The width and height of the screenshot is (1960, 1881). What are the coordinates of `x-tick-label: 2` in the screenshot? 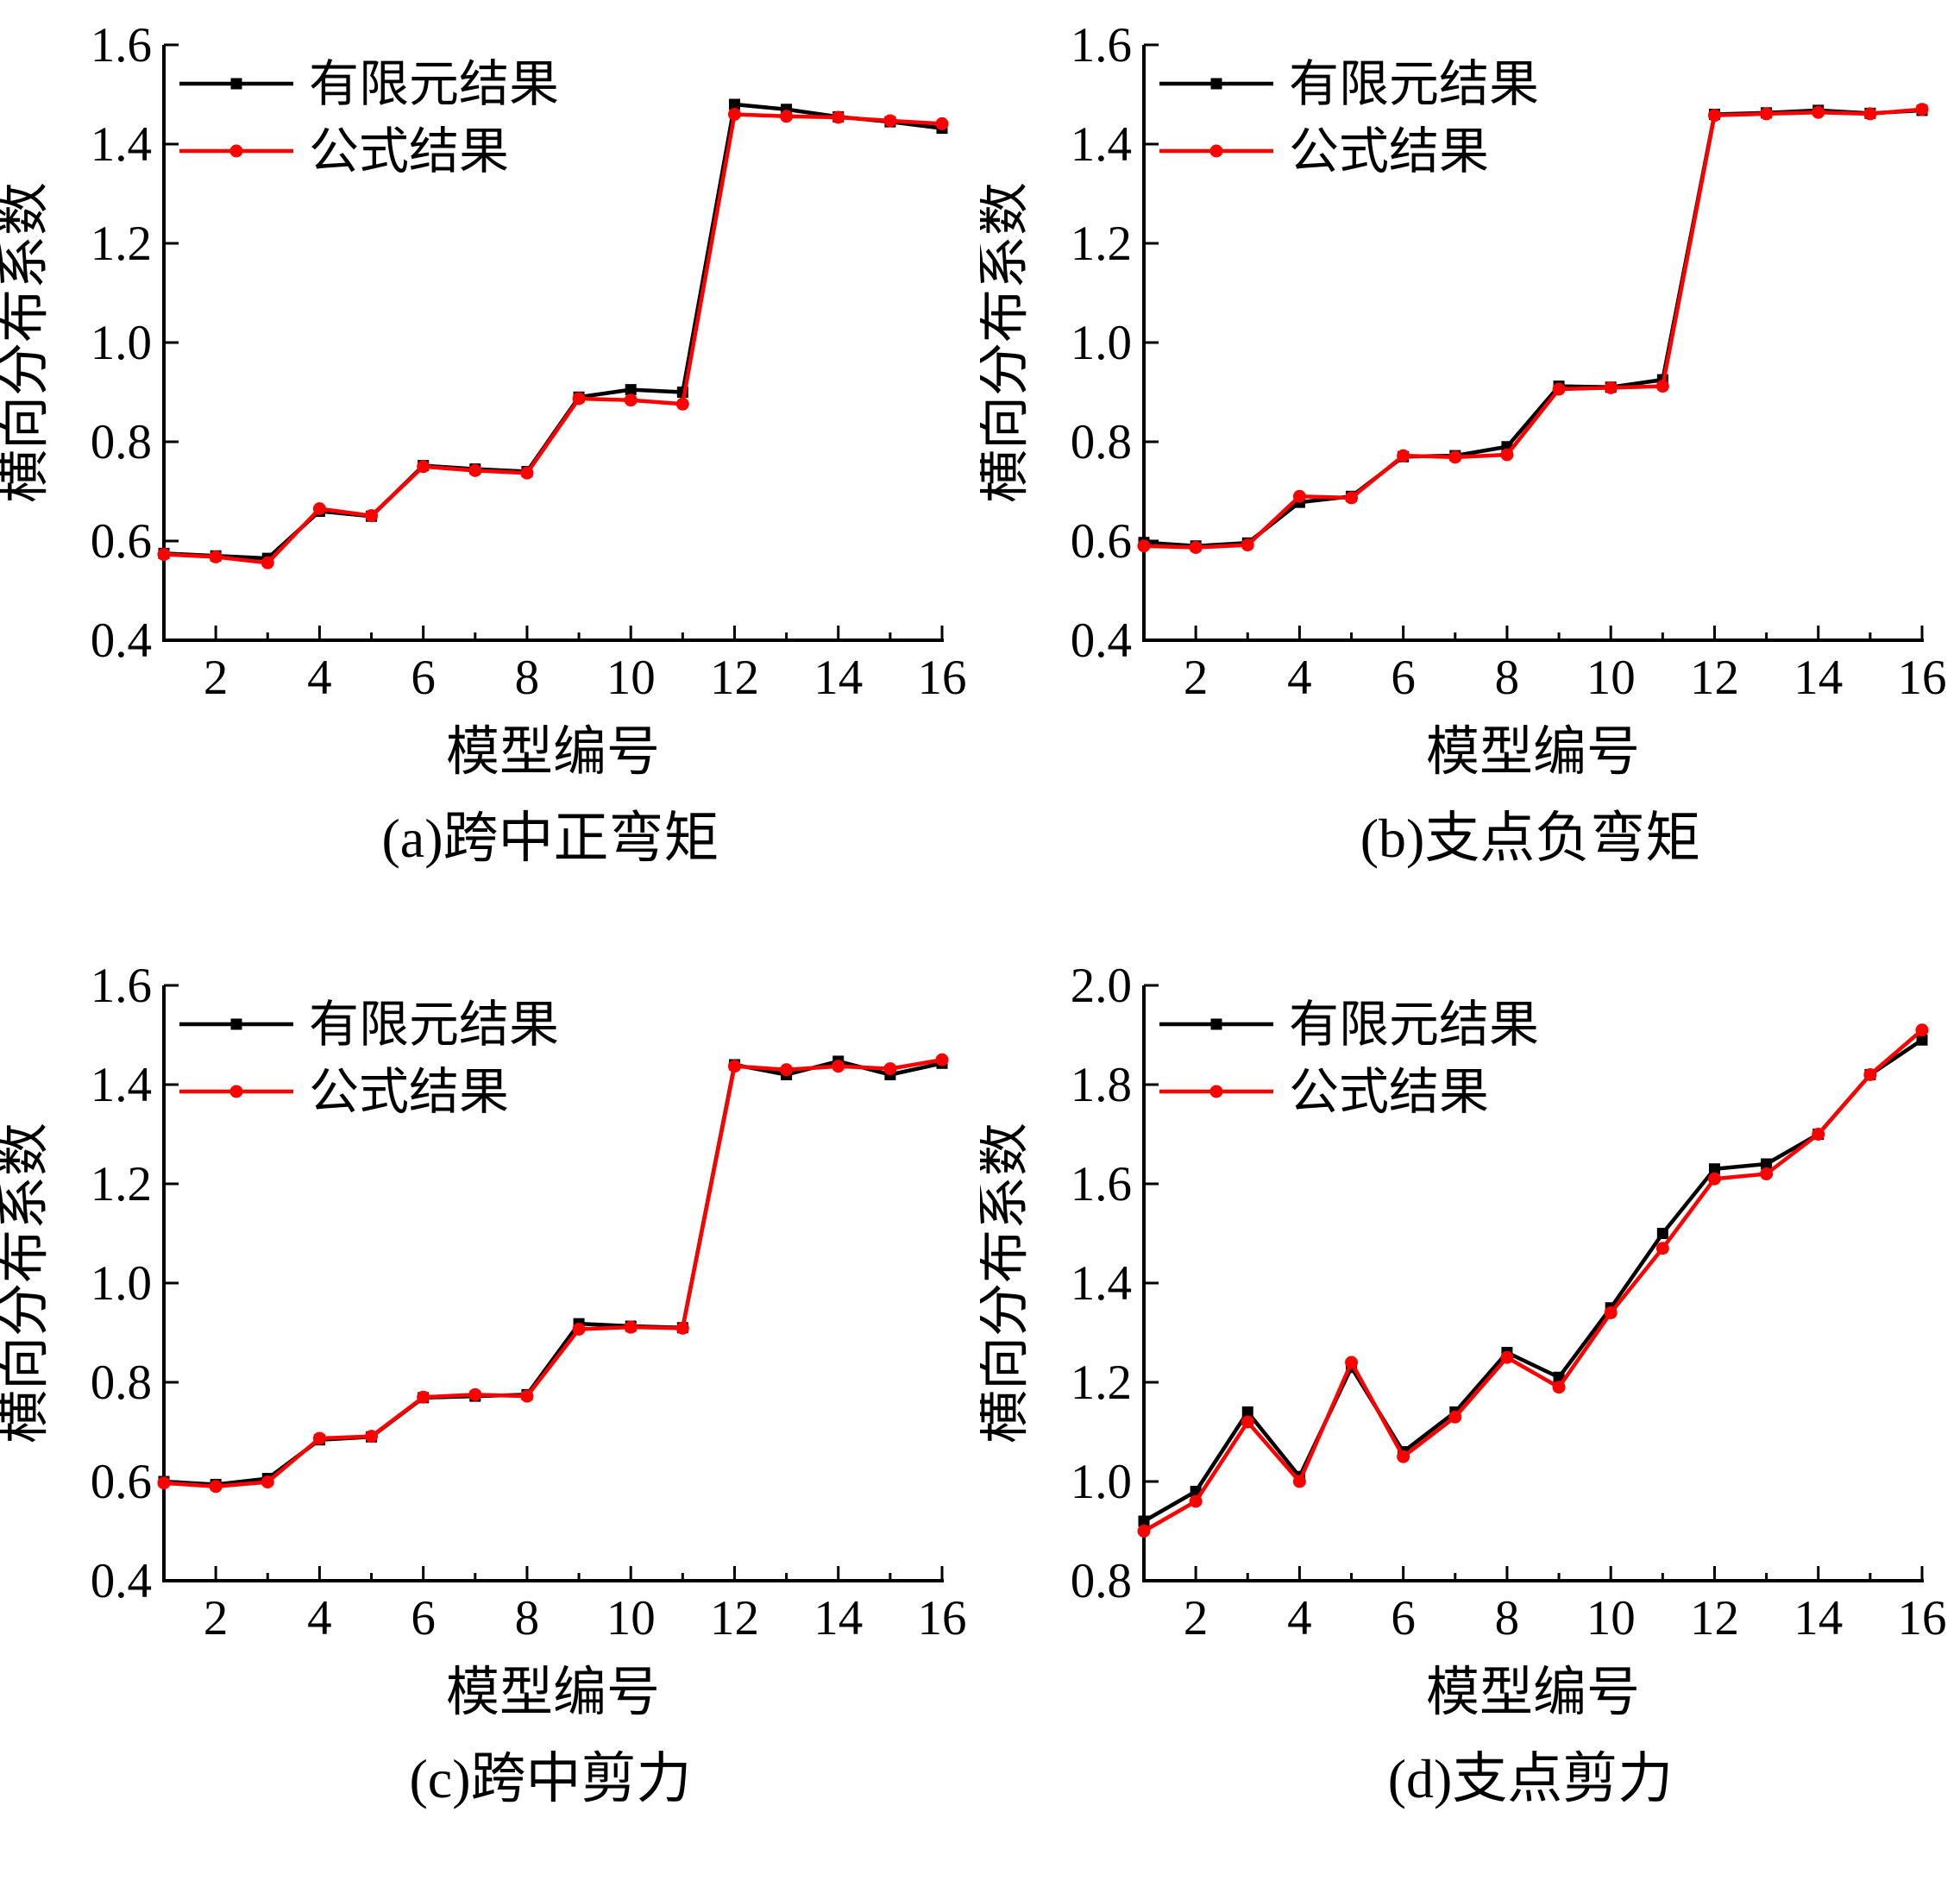 It's located at (216, 1618).